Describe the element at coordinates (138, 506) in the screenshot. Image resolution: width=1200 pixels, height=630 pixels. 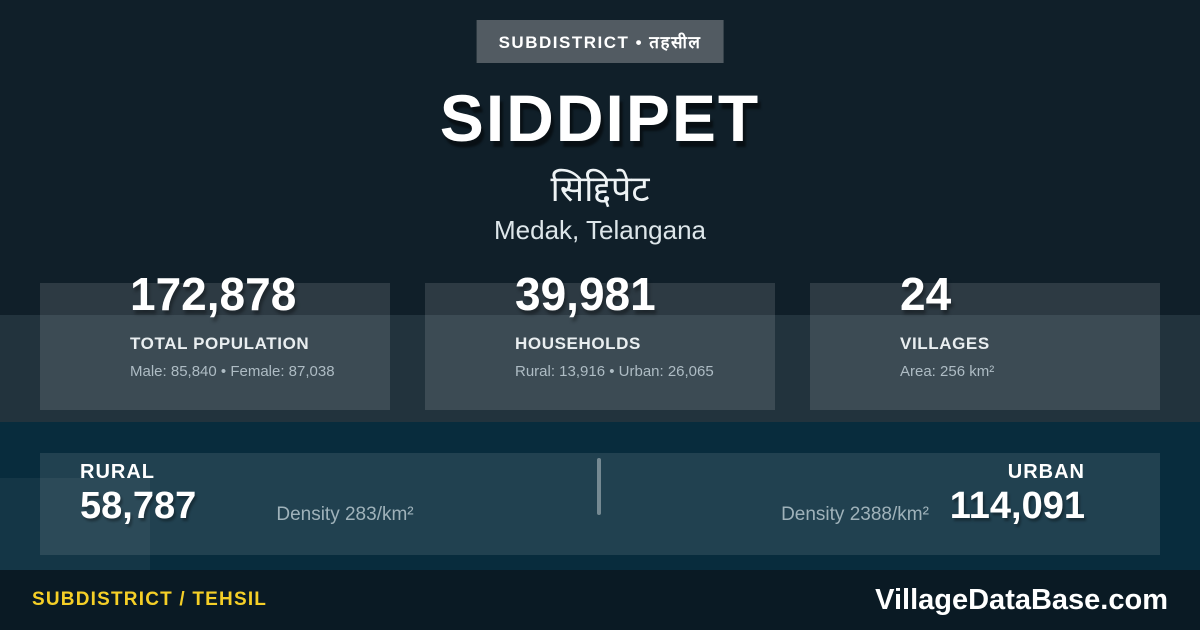
I see `rural-value: 58,787` at that location.